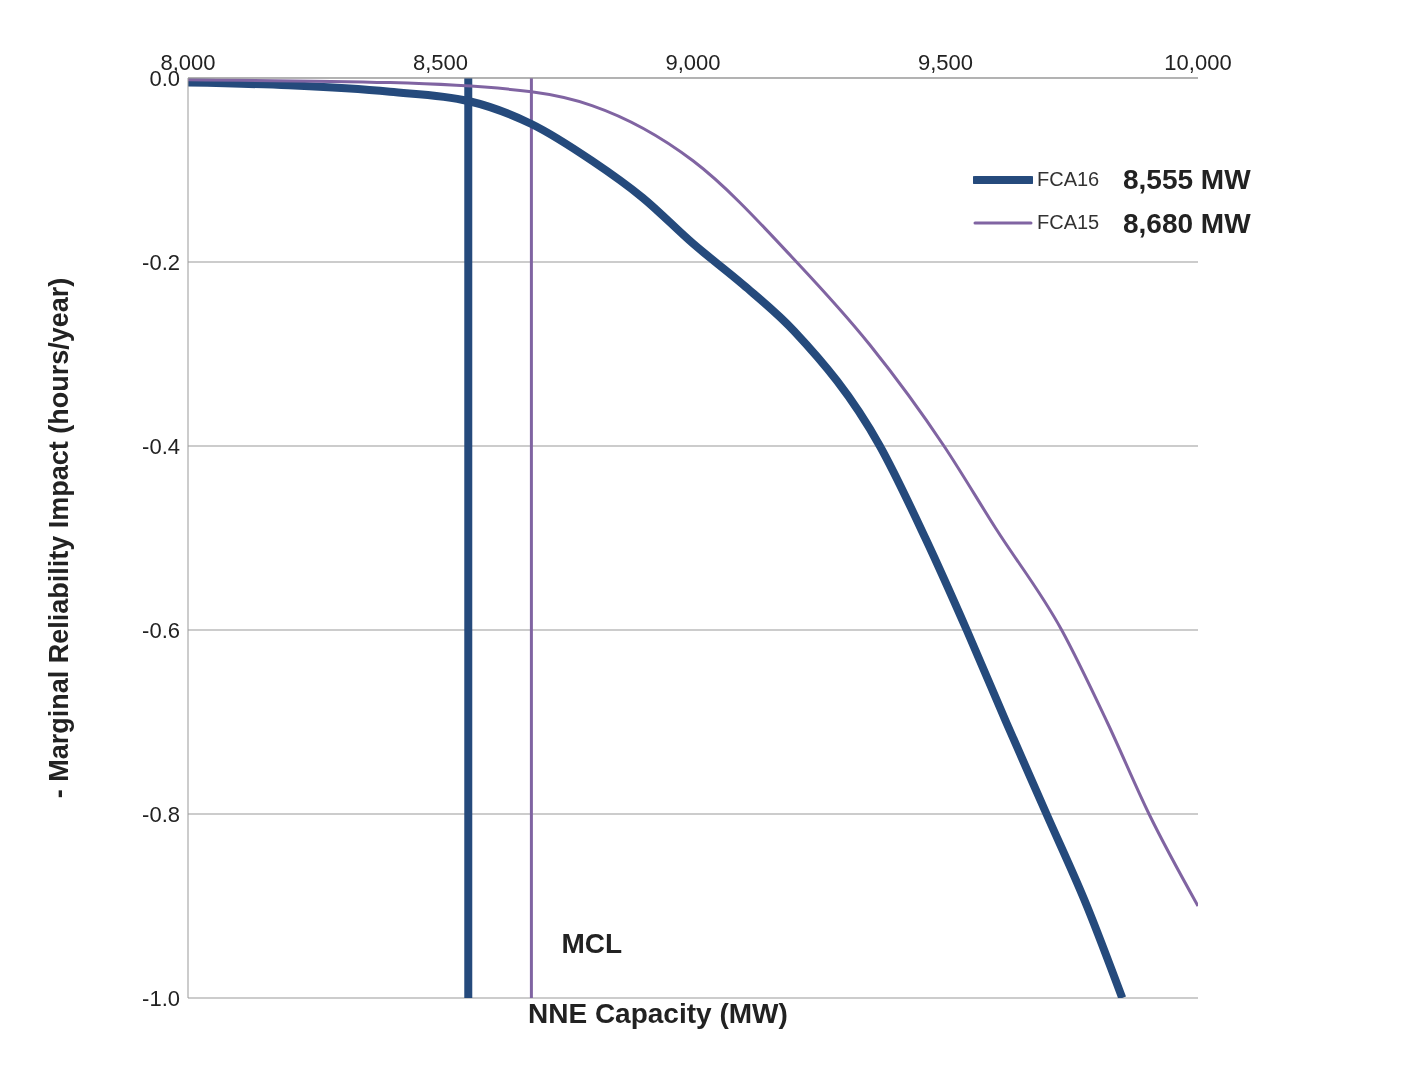 The height and width of the screenshot is (1065, 1406). Describe the element at coordinates (161, 262) in the screenshot. I see `y-tick-label: -0.2` at that location.